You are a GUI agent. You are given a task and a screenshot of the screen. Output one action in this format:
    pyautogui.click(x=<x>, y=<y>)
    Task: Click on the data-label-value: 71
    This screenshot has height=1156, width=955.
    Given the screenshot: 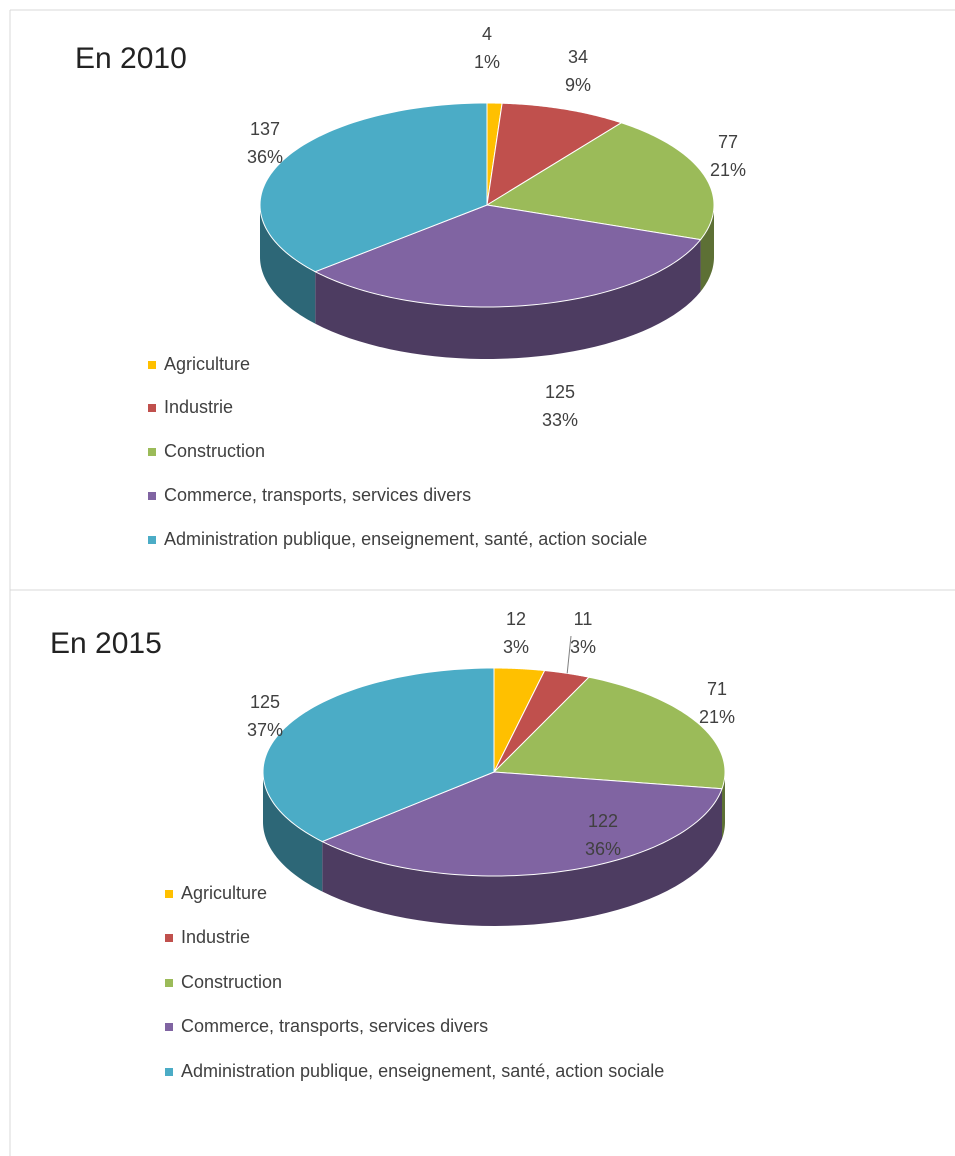 What is the action you would take?
    pyautogui.click(x=717, y=689)
    